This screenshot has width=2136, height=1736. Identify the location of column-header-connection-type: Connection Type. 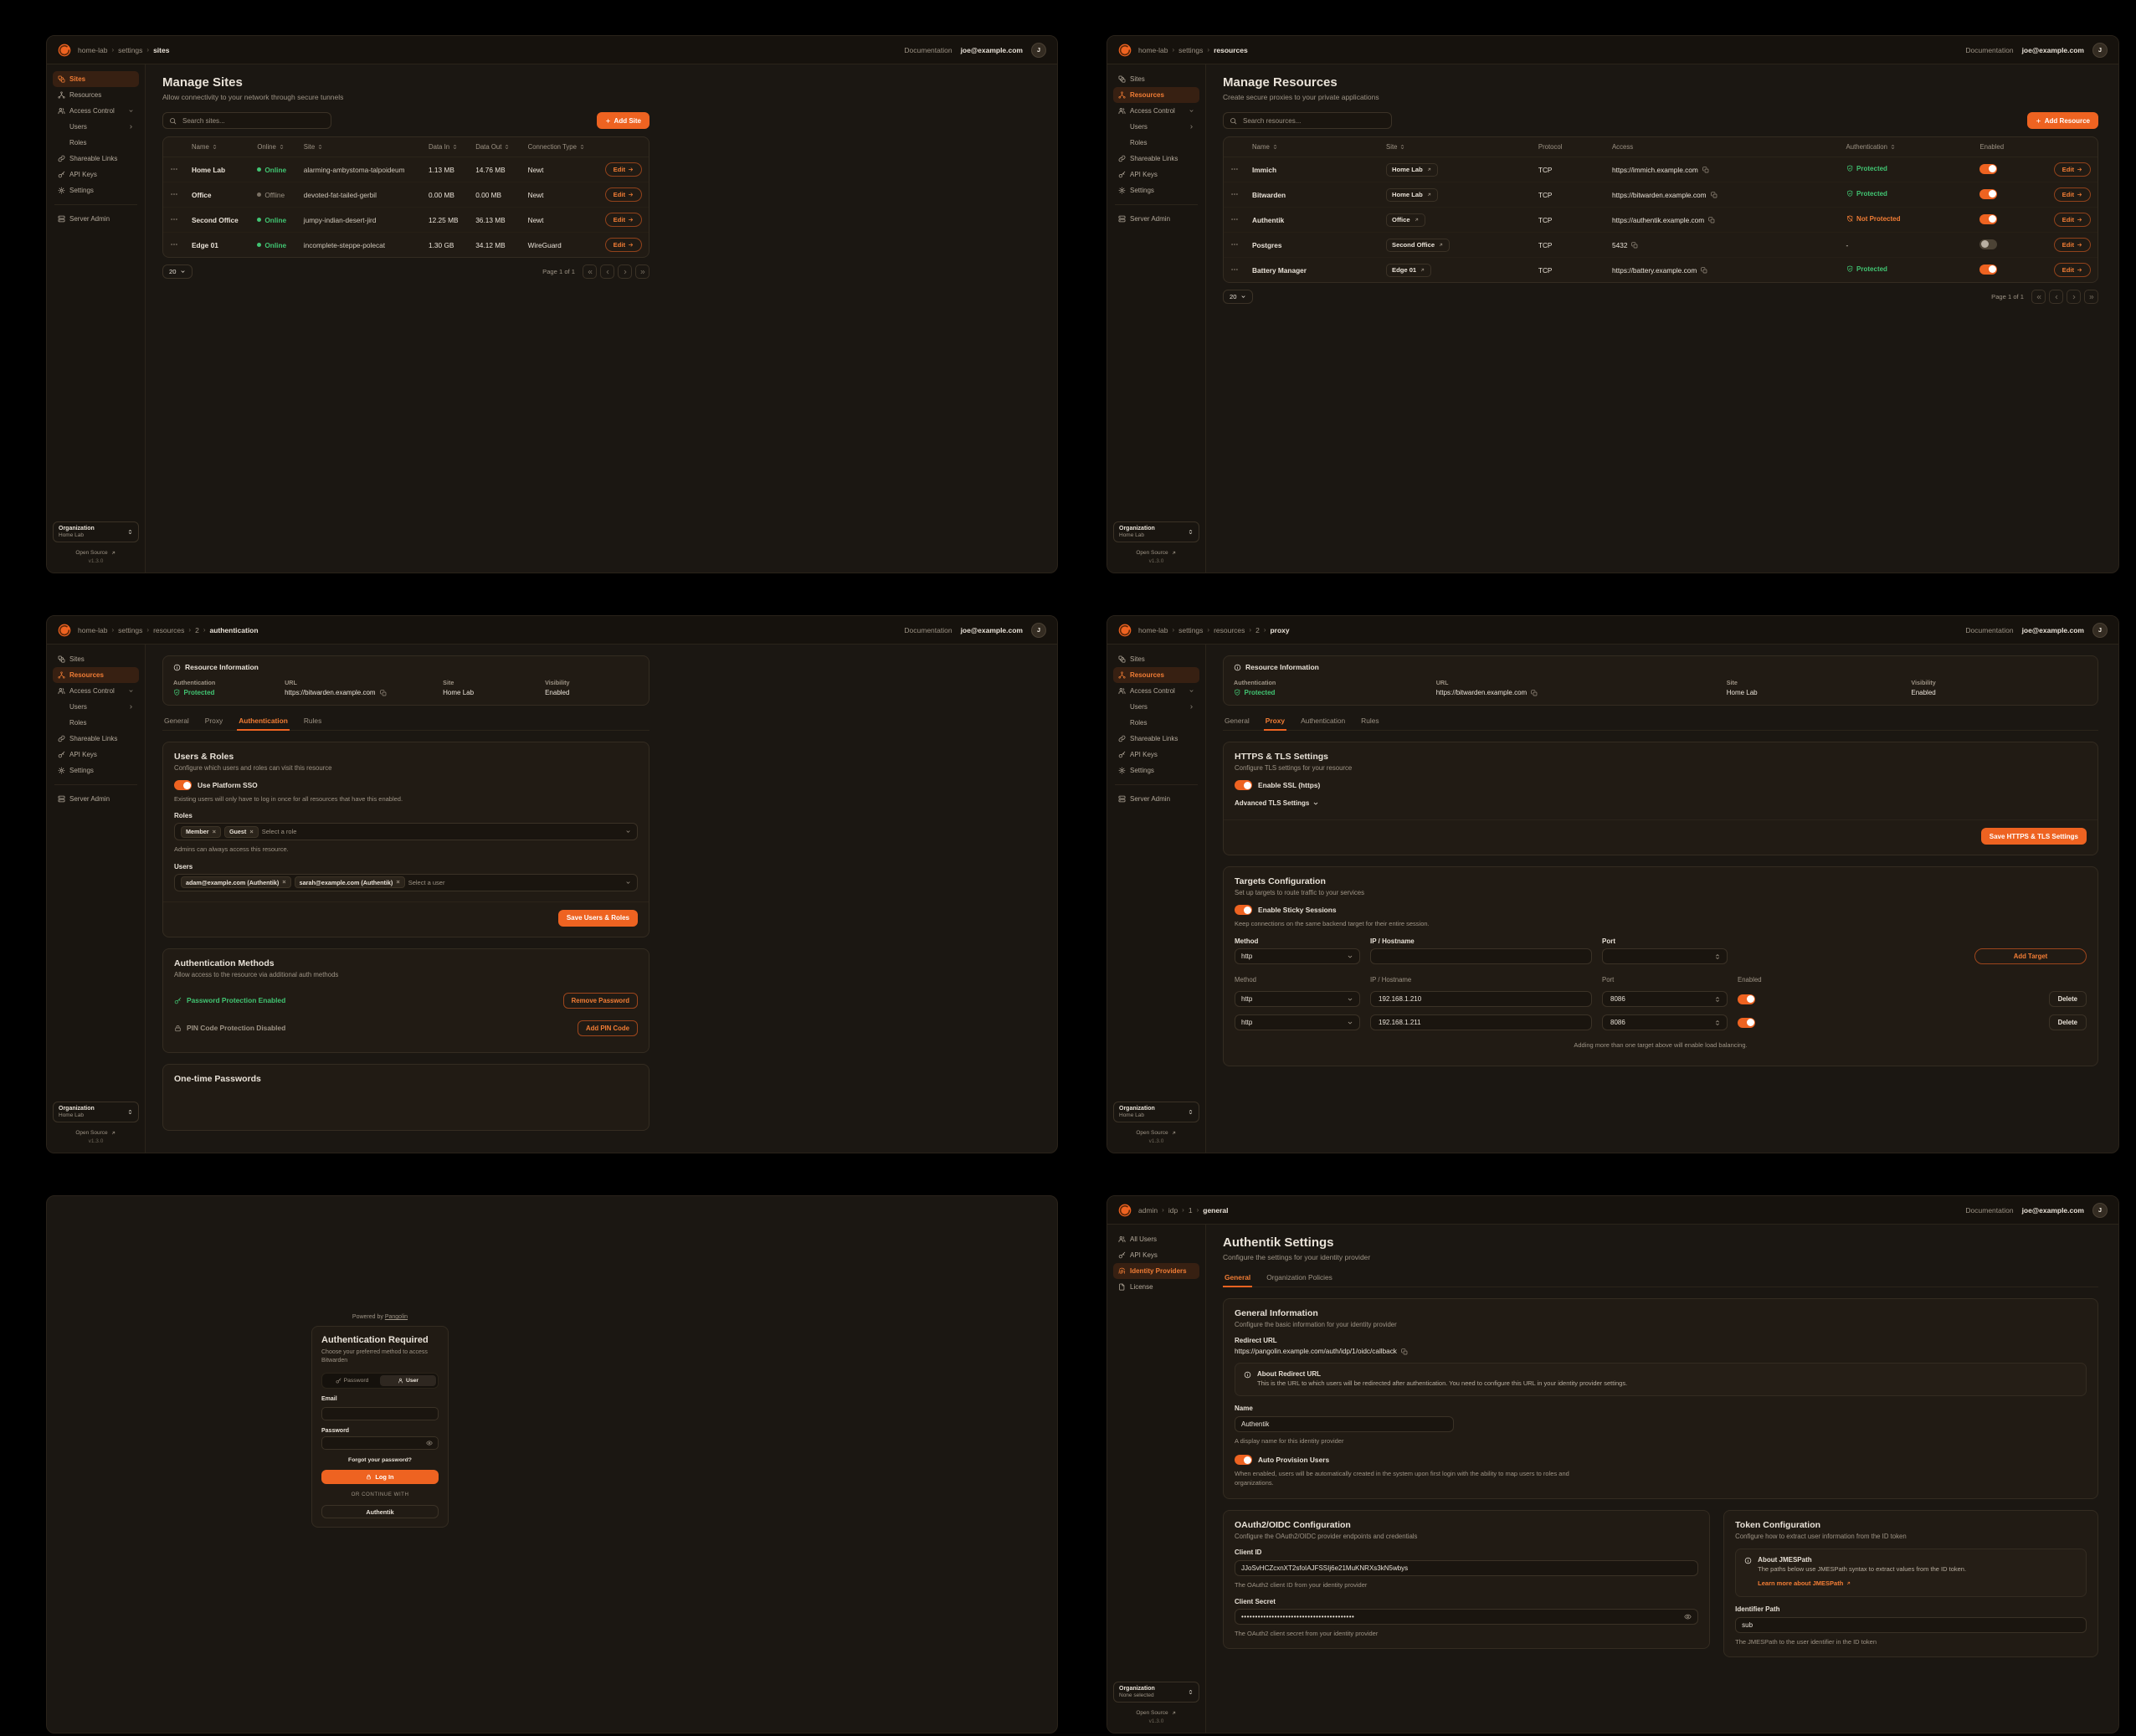
(560, 147).